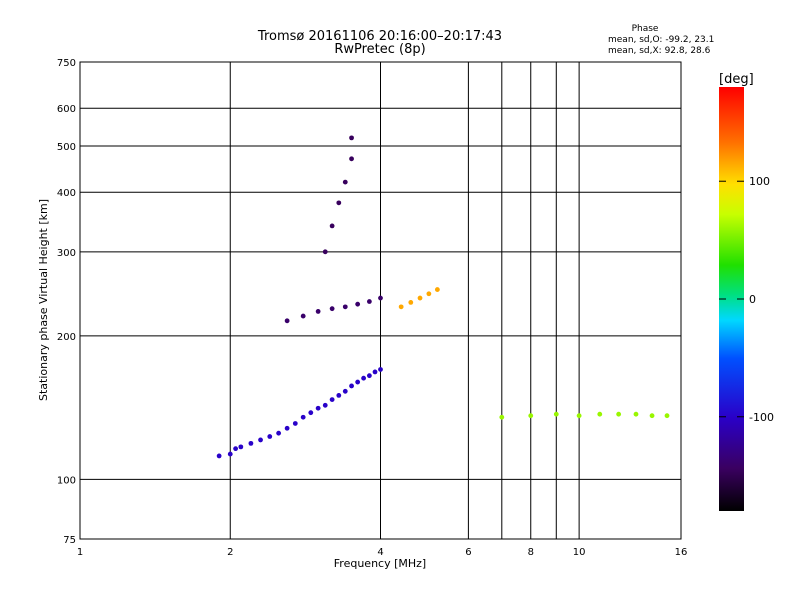 This screenshot has height=600, width=800. What do you see at coordinates (66, 193) in the screenshot?
I see `y-tick-label: 400` at bounding box center [66, 193].